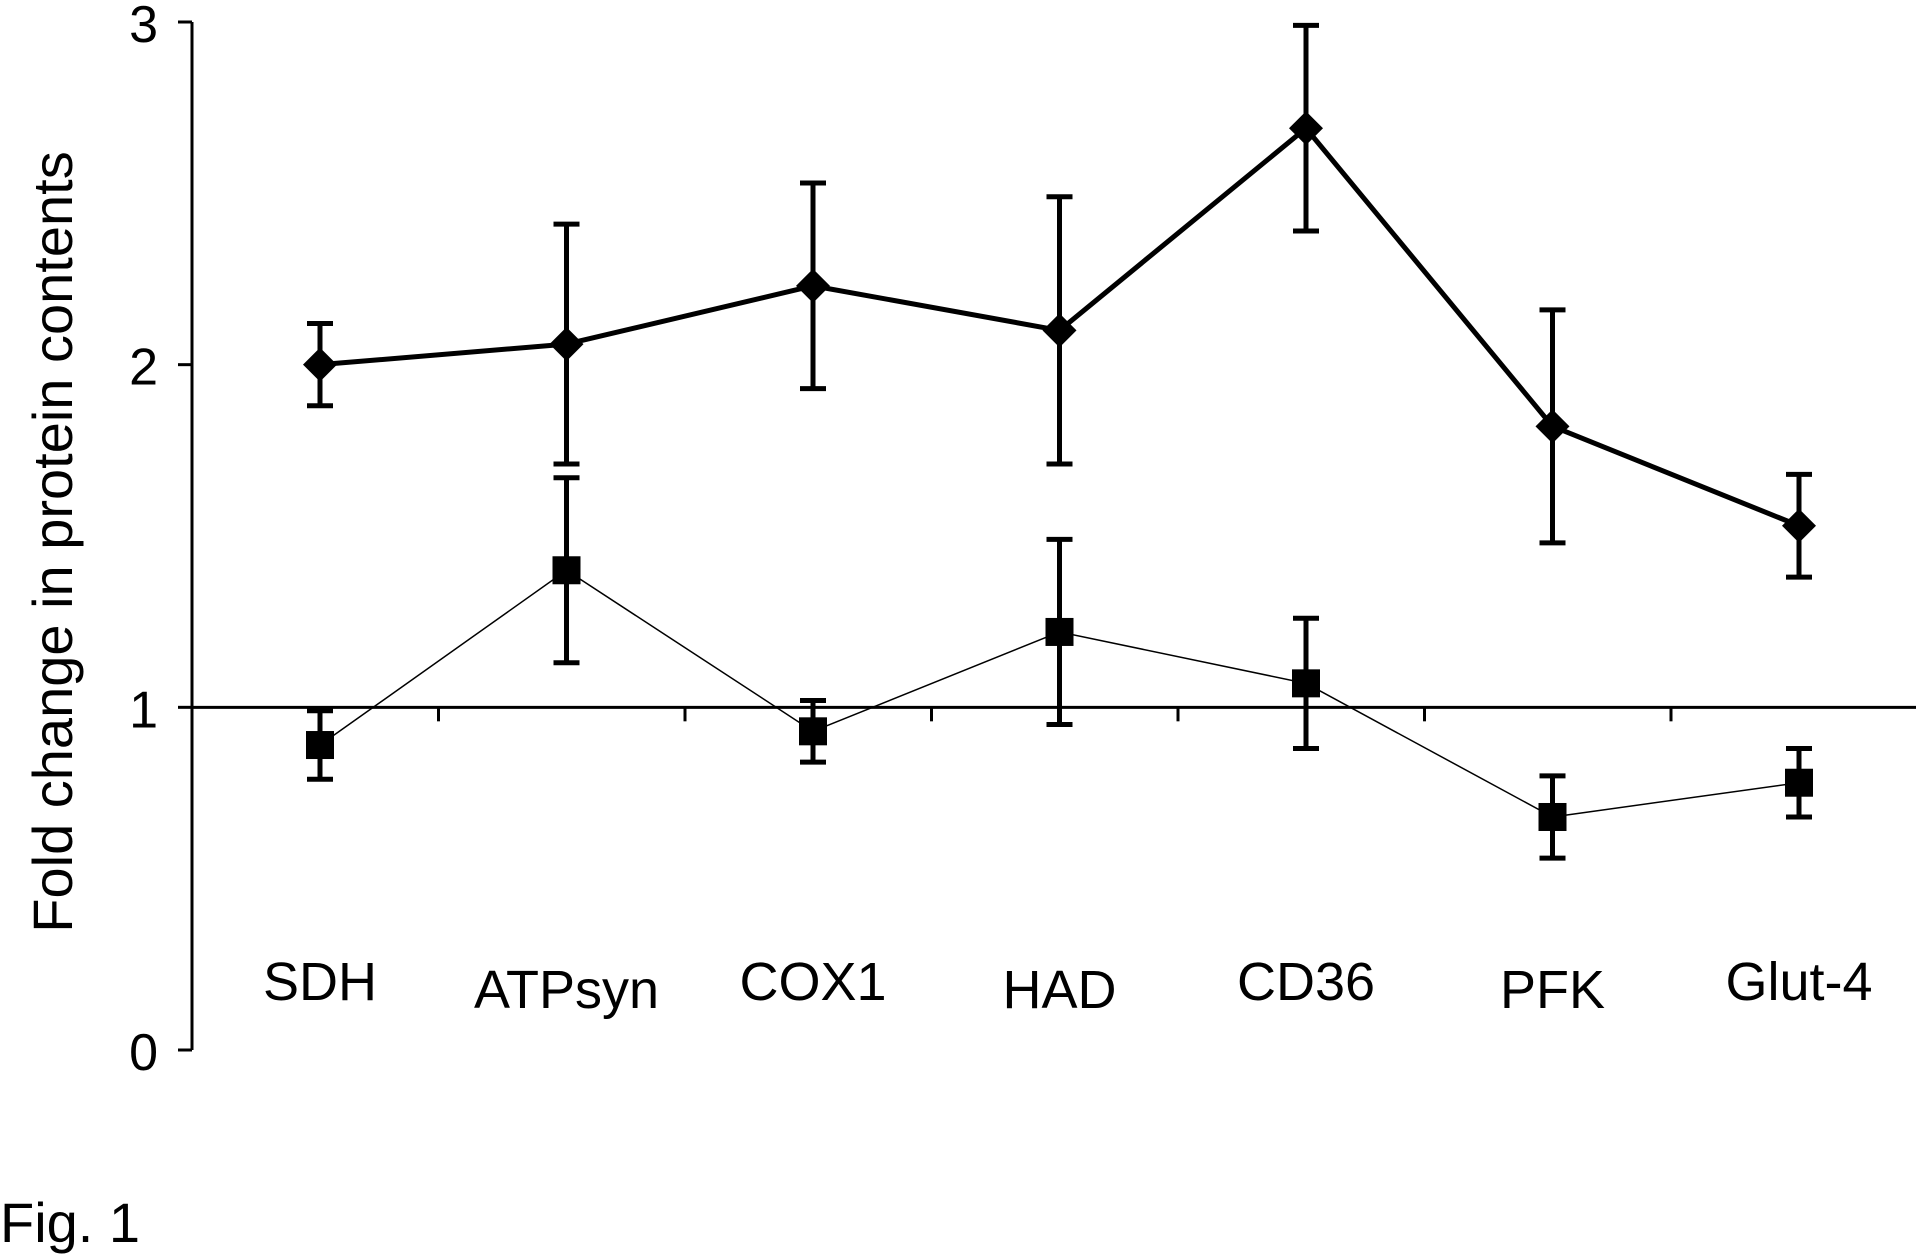 This screenshot has width=1920, height=1260. Describe the element at coordinates (70, 1222) in the screenshot. I see `figure-label: Fig. 1` at that location.